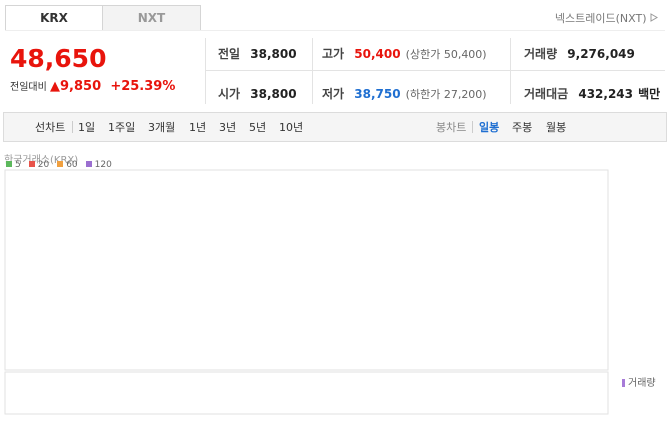 The height and width of the screenshot is (443, 670). What do you see at coordinates (151, 18) in the screenshot?
I see `tab: NXT` at bounding box center [151, 18].